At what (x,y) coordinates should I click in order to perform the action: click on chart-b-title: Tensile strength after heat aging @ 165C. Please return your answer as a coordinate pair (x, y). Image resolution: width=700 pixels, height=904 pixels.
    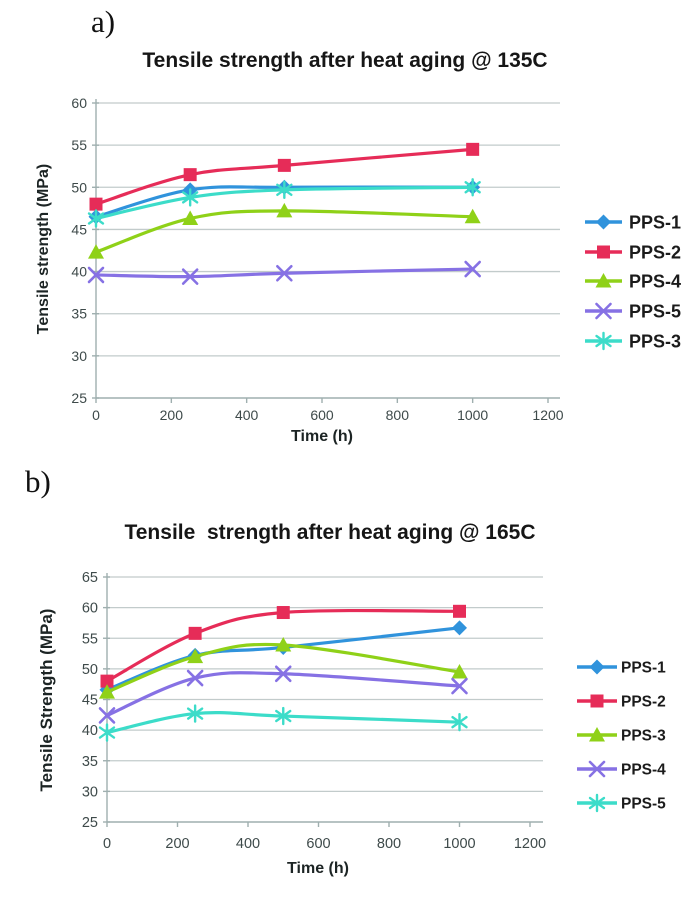
    Looking at the image, I should click on (330, 532).